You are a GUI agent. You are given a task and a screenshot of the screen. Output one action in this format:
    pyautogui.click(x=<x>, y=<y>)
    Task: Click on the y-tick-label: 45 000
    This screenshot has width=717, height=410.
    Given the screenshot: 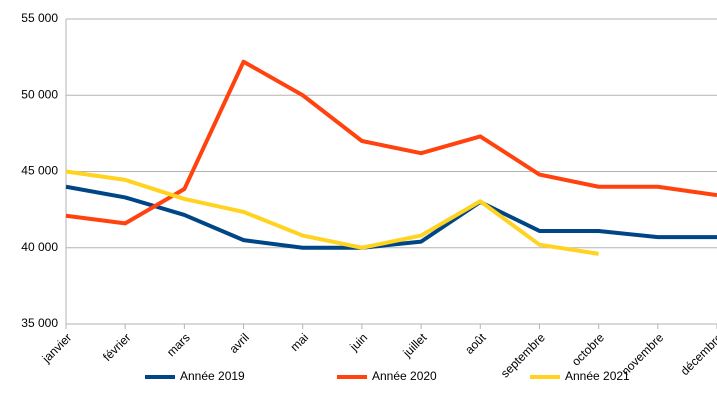 What is the action you would take?
    pyautogui.click(x=39, y=171)
    